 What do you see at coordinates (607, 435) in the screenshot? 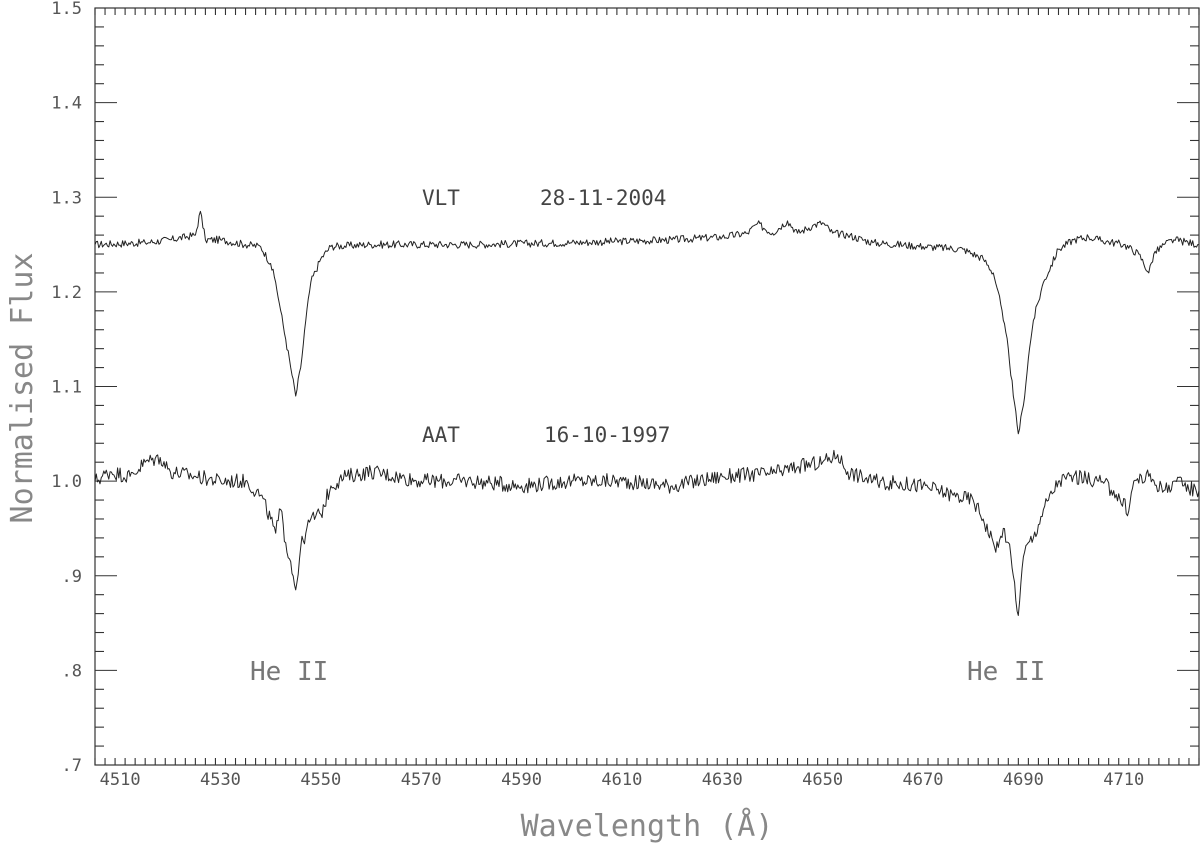
I see `aat-date-label: 16-10-1997` at bounding box center [607, 435].